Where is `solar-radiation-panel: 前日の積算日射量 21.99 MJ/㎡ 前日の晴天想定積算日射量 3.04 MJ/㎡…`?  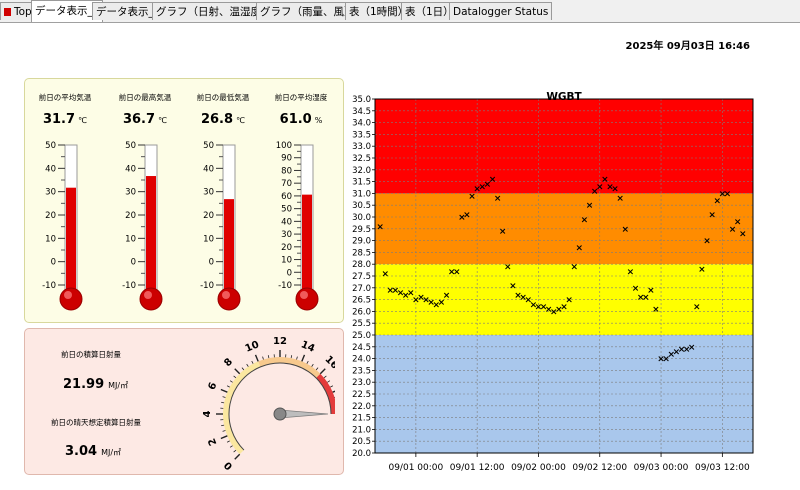
solar-radiation-panel: 前日の積算日射量 21.99 MJ/㎡ 前日の晴天想定積算日射量 3.04 MJ/㎡… is located at coordinates (184, 401).